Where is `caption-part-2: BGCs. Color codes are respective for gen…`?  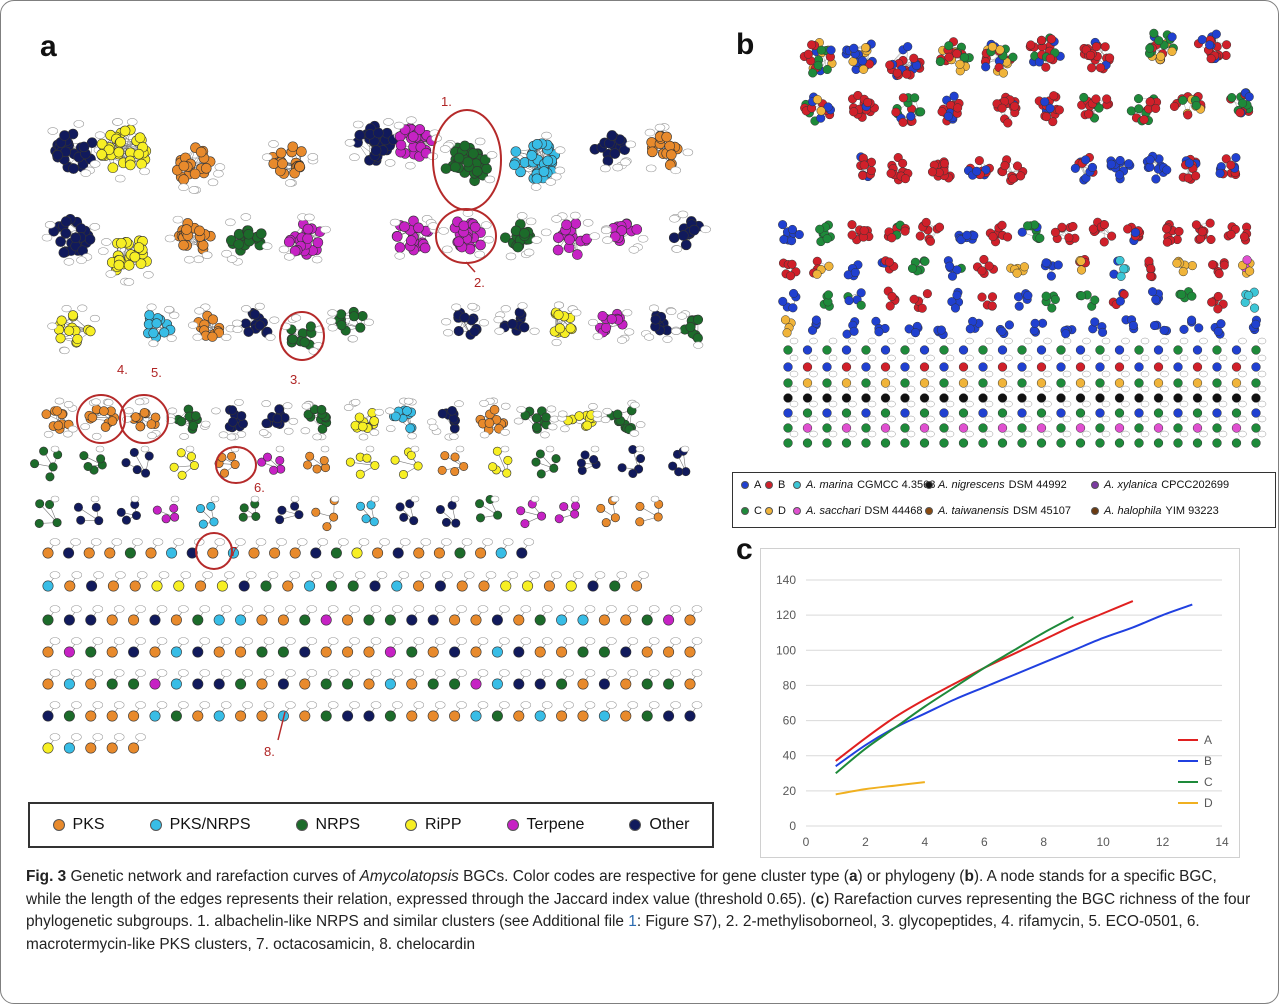
caption-part-2: BGCs. Color codes are respective for gen… is located at coordinates (653, 876).